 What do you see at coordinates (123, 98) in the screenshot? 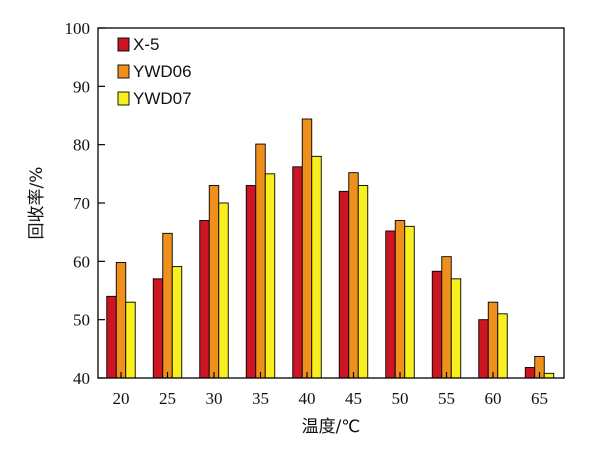
I see `legend-swatch-ywd07` at bounding box center [123, 98].